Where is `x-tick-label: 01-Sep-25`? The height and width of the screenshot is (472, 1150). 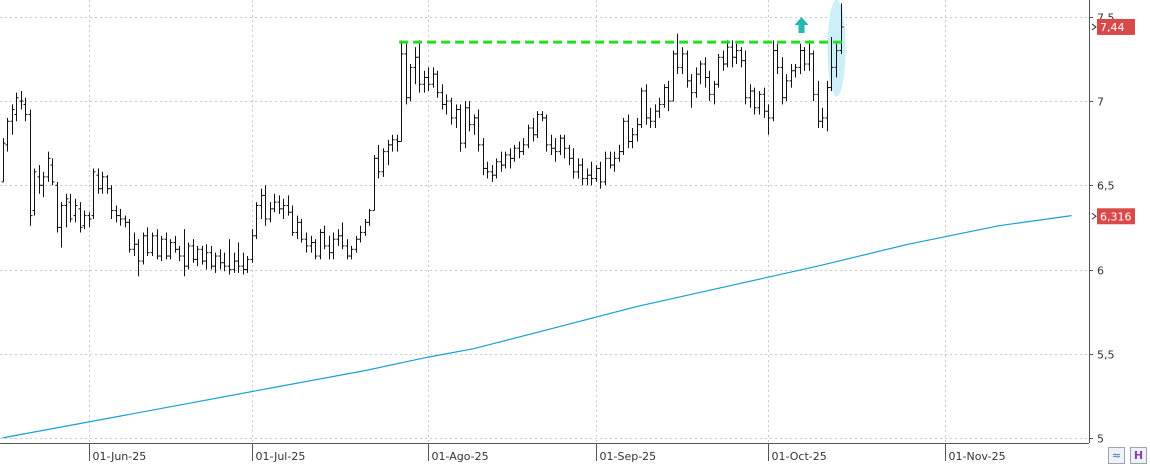 x-tick-label: 01-Sep-25 is located at coordinates (628, 456).